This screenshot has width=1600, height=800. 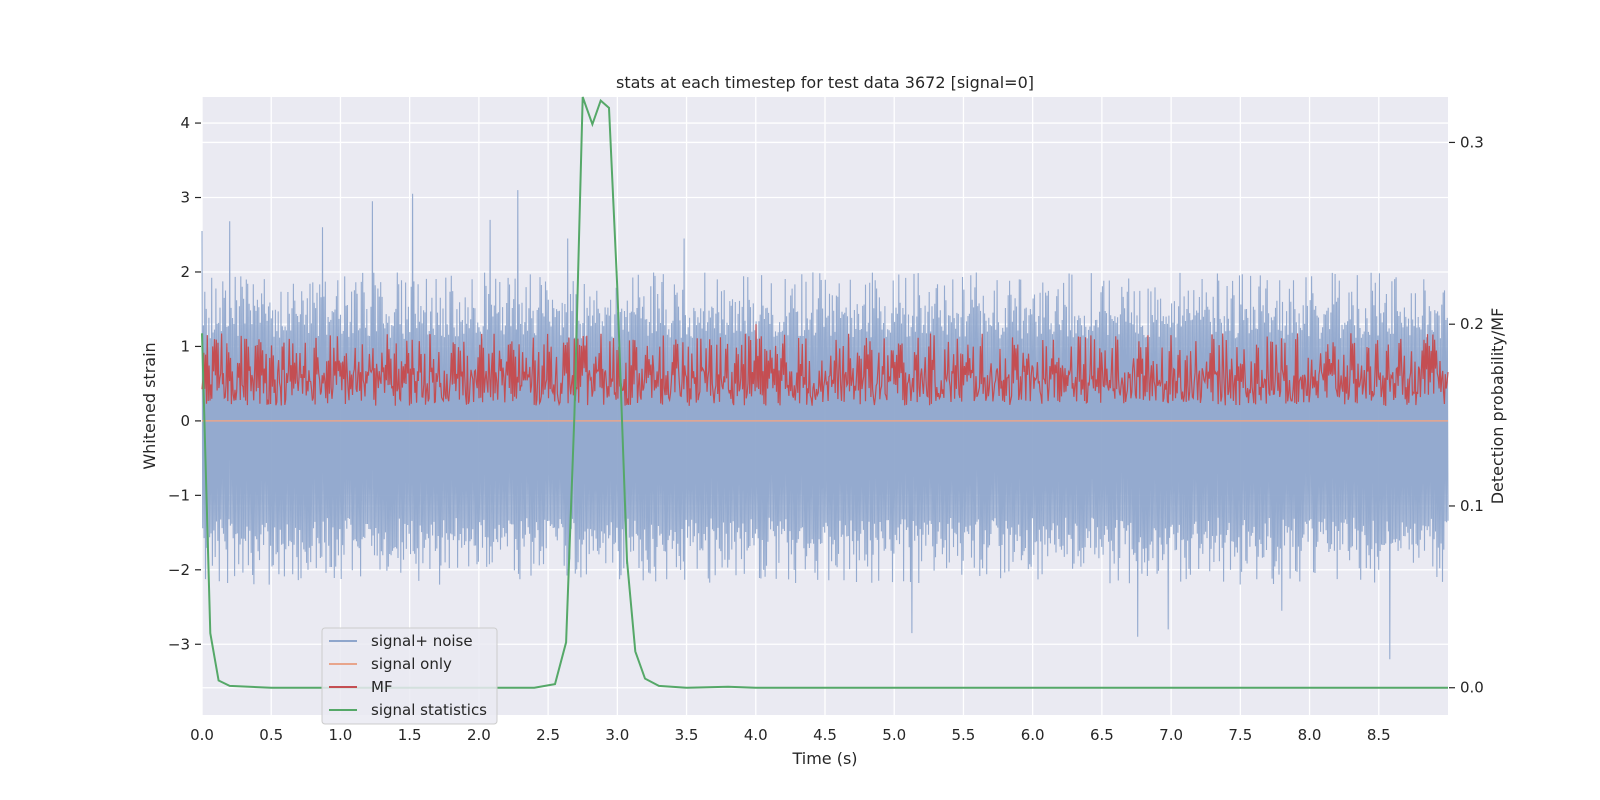 I want to click on legend-box, so click(x=409, y=676).